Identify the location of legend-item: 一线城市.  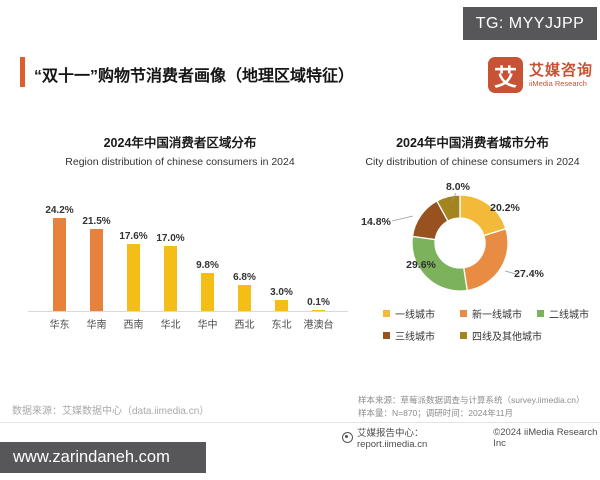
(416, 313).